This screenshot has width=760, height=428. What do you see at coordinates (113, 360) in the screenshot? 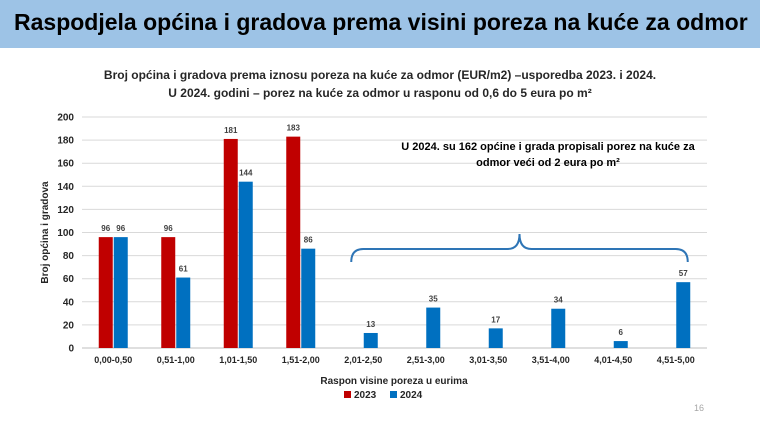
I see `x-tick-label: 0,00-0,50` at bounding box center [113, 360].